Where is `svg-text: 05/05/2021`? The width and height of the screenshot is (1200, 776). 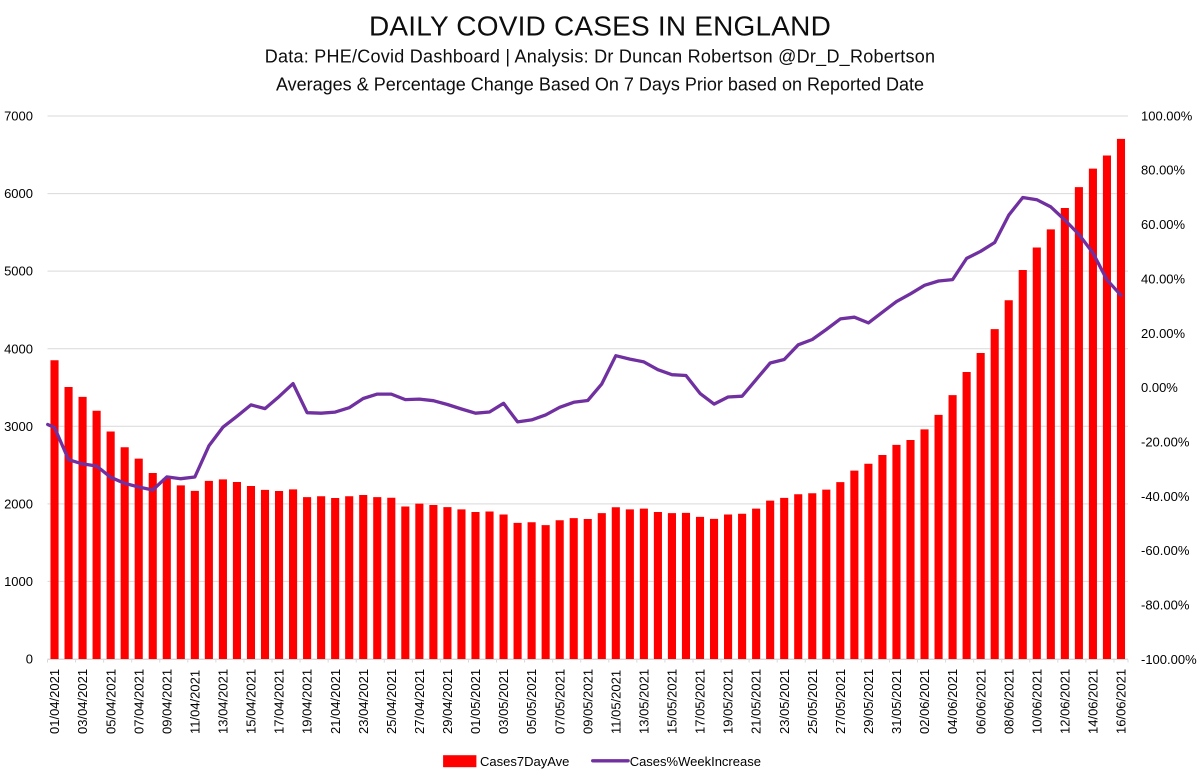
svg-text: 05/05/2021 is located at coordinates (531, 701).